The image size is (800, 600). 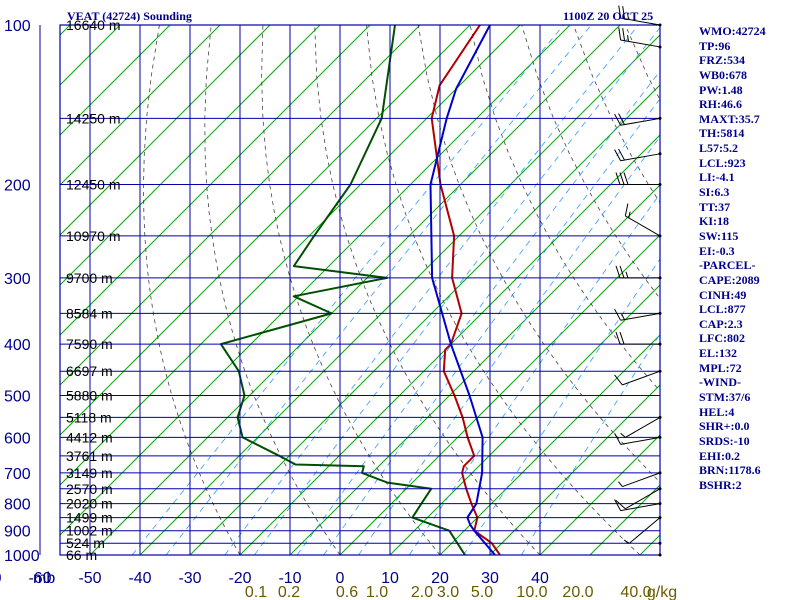 What do you see at coordinates (89, 313) in the screenshot?
I see `height-label: 8584 m` at bounding box center [89, 313].